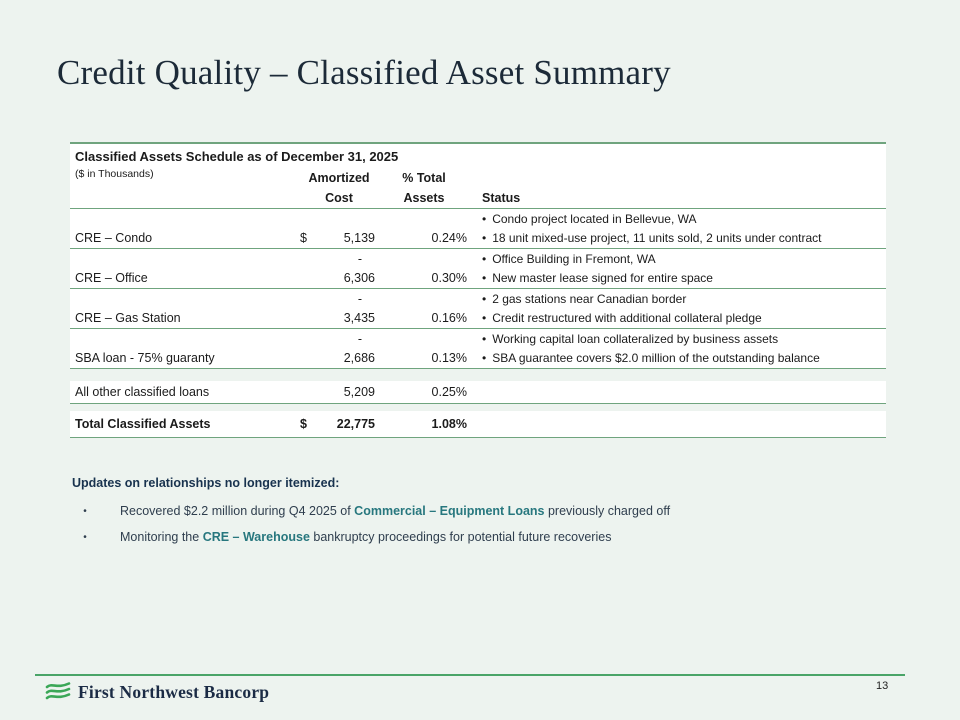 This screenshot has width=960, height=720. What do you see at coordinates (449, 318) in the screenshot?
I see `pct-cell: 0.16%` at bounding box center [449, 318].